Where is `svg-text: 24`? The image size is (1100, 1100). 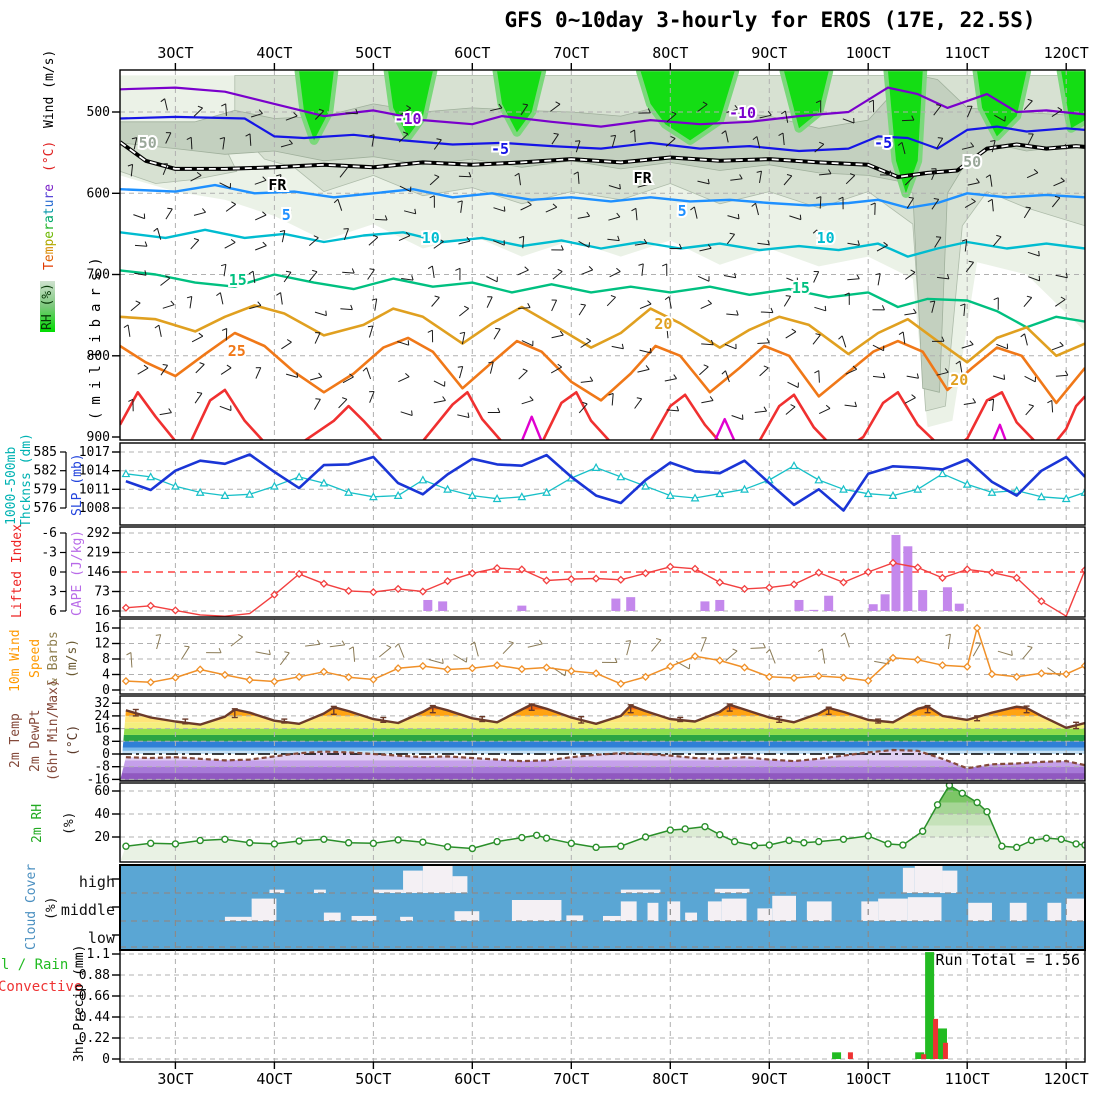
svg-text: 24 is located at coordinates (102, 716).